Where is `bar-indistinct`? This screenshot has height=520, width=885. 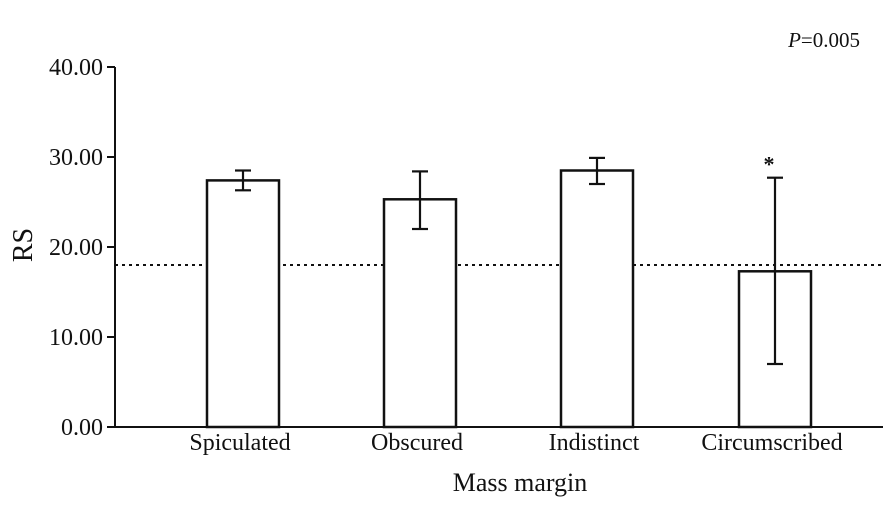 bar-indistinct is located at coordinates (597, 299).